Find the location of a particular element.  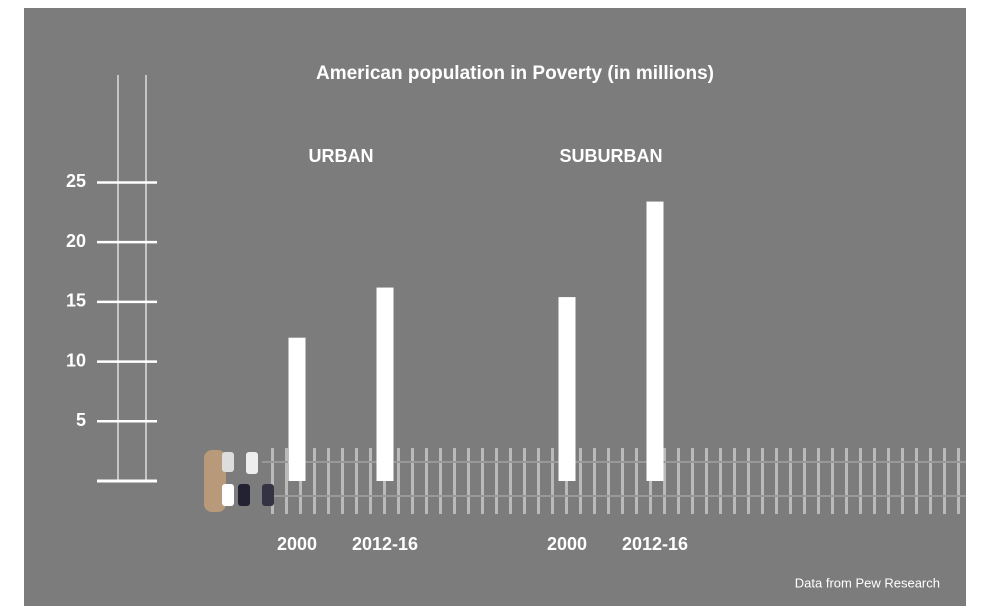

y-tick-label: 10 is located at coordinates (76, 360).